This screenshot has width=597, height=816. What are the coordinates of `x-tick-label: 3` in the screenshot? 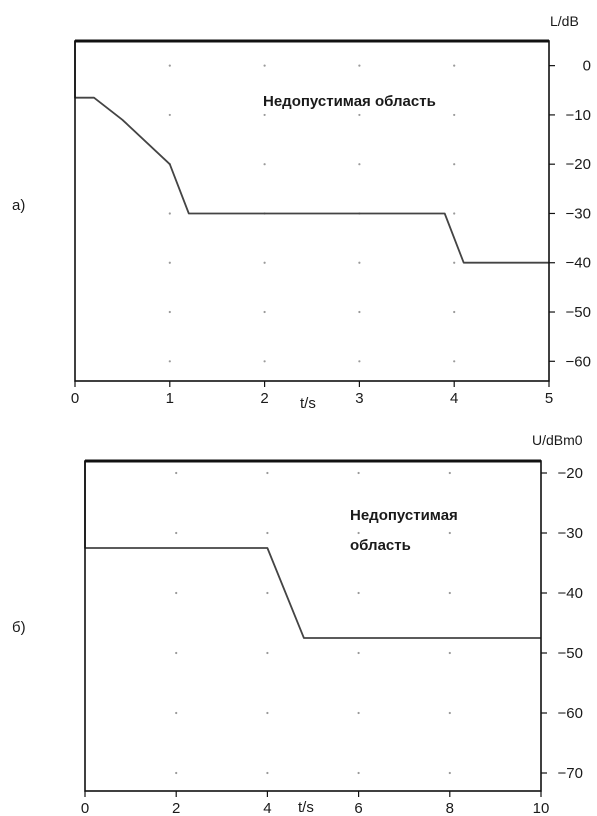 It's located at (359, 398).